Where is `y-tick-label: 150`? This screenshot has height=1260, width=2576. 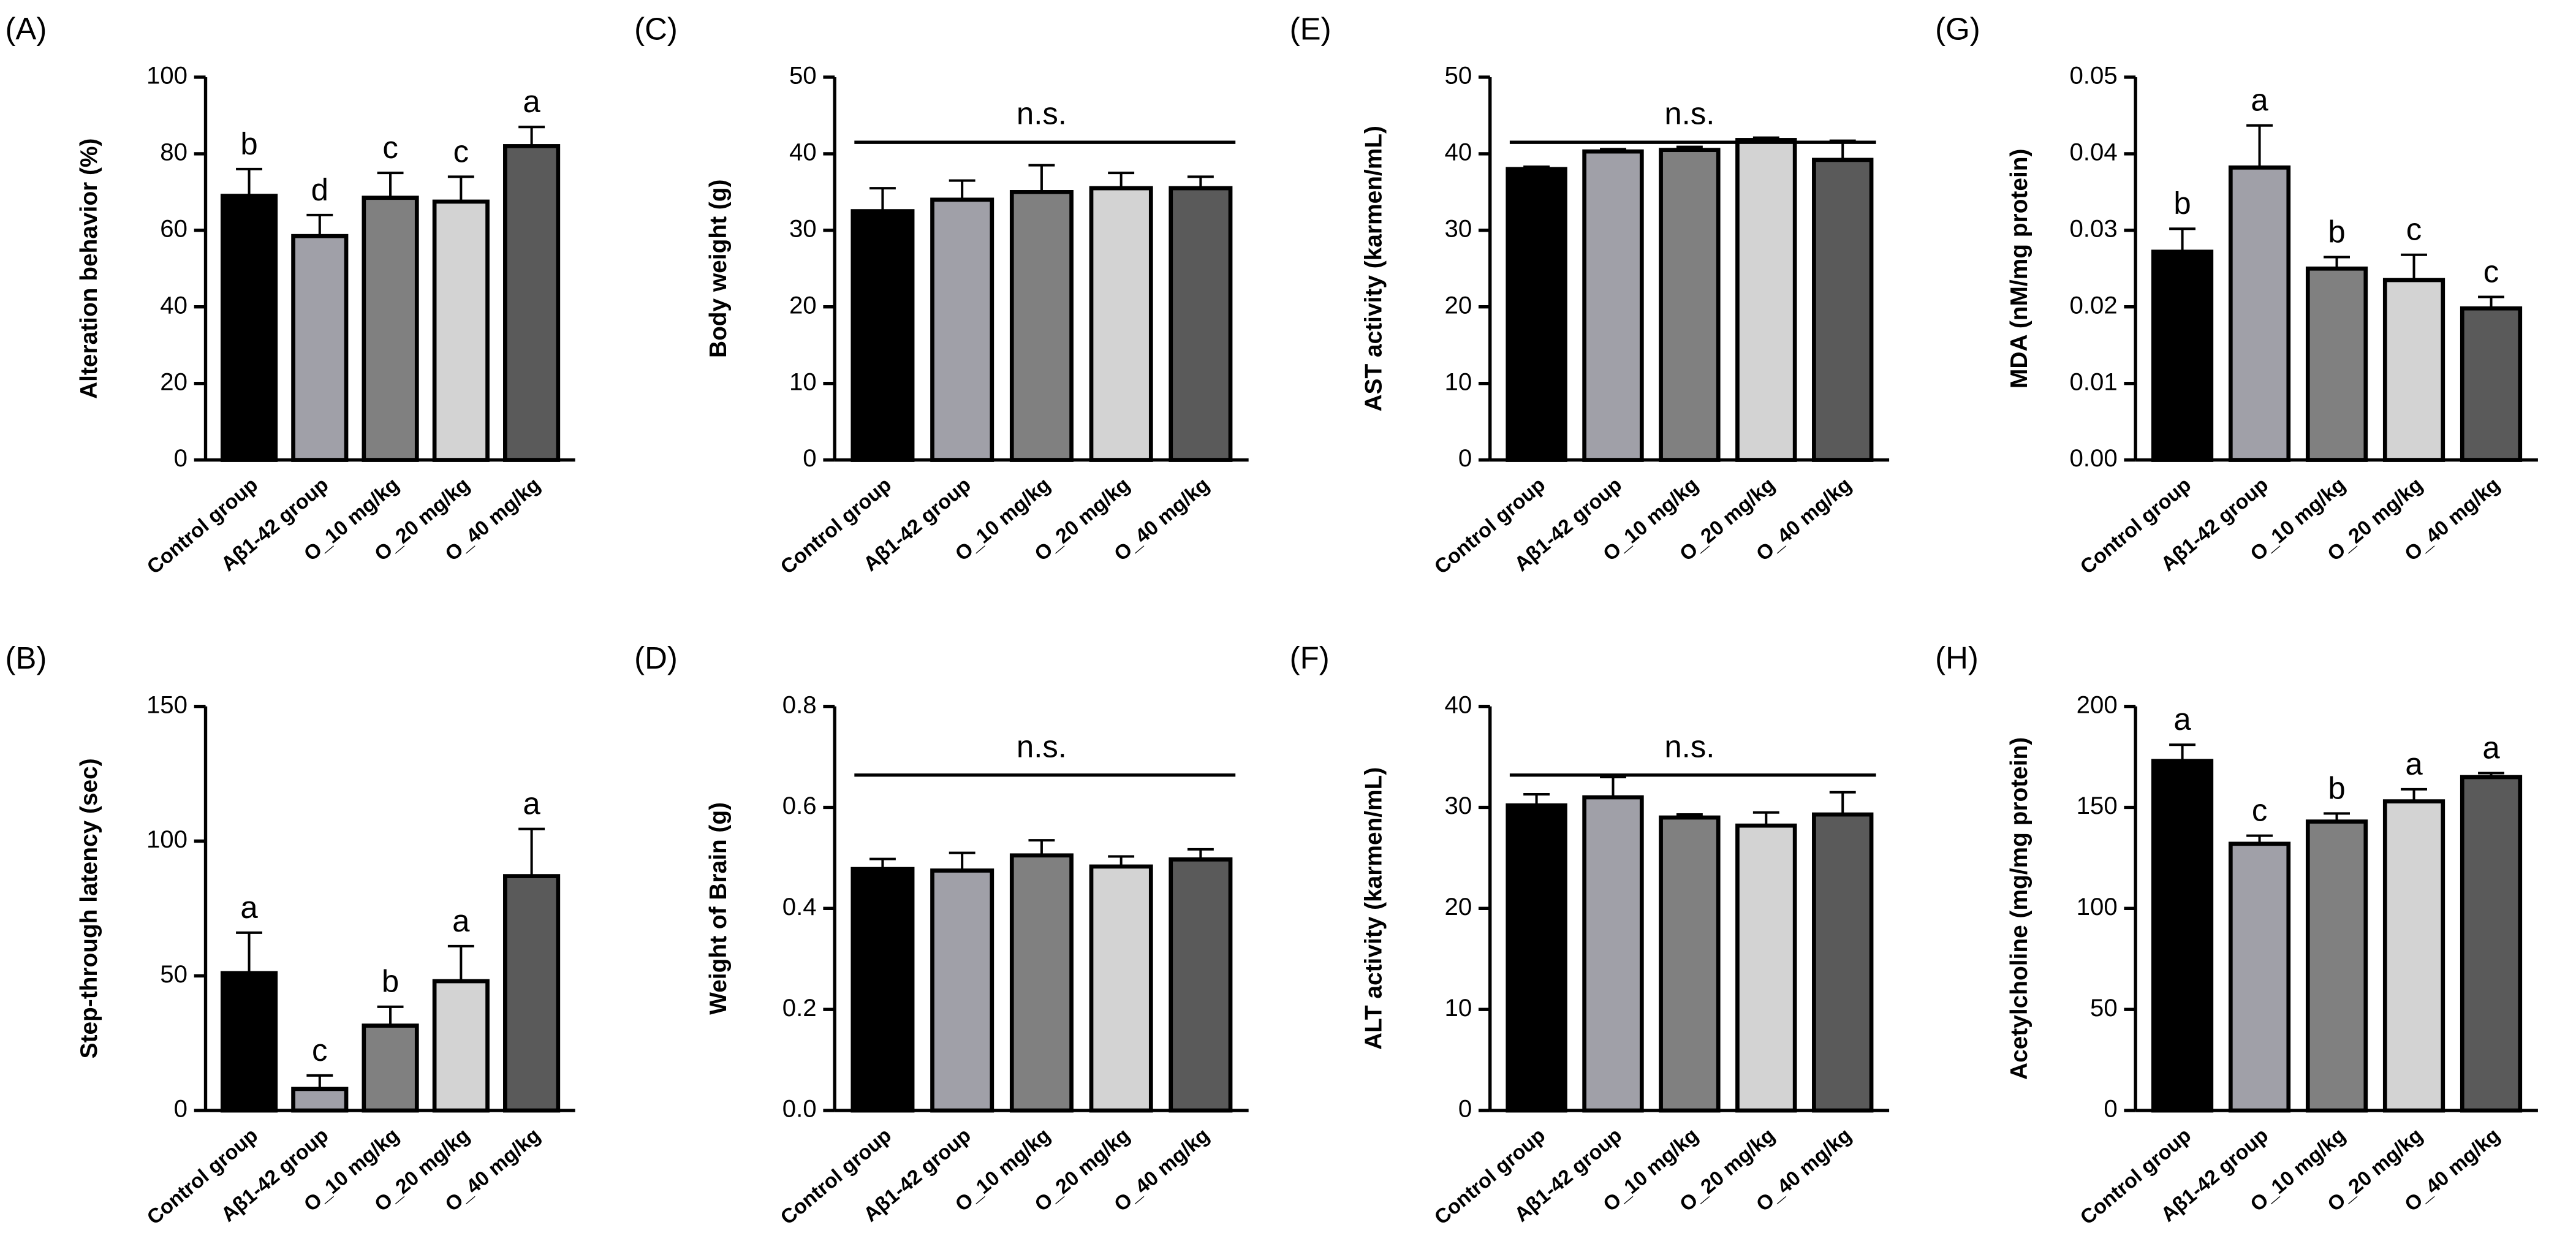
y-tick-label: 150 is located at coordinates (2097, 806).